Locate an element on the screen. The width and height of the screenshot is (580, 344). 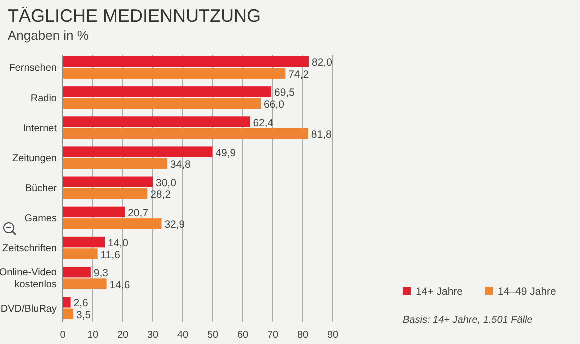
data-label: 11,6 is located at coordinates (110, 255).